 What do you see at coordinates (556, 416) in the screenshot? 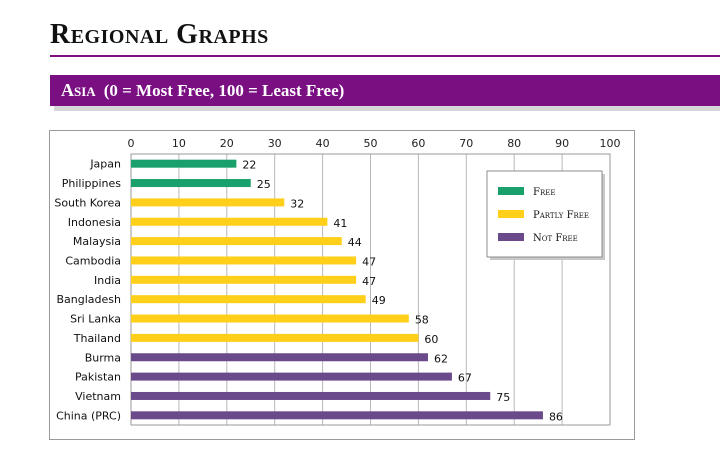
I see `data-label: 86` at bounding box center [556, 416].